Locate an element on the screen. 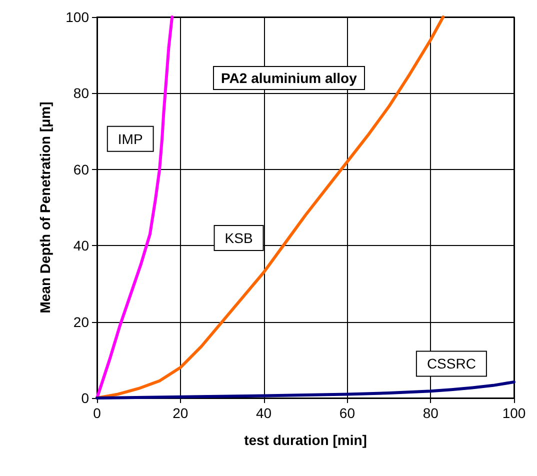  y-tick-label: 40 is located at coordinates (81, 246).